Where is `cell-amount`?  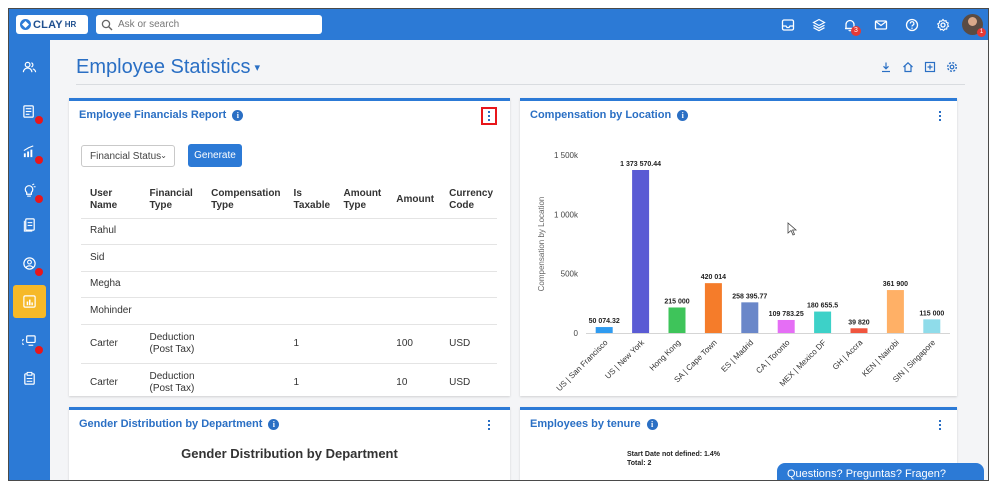 cell-amount is located at coordinates (414, 310).